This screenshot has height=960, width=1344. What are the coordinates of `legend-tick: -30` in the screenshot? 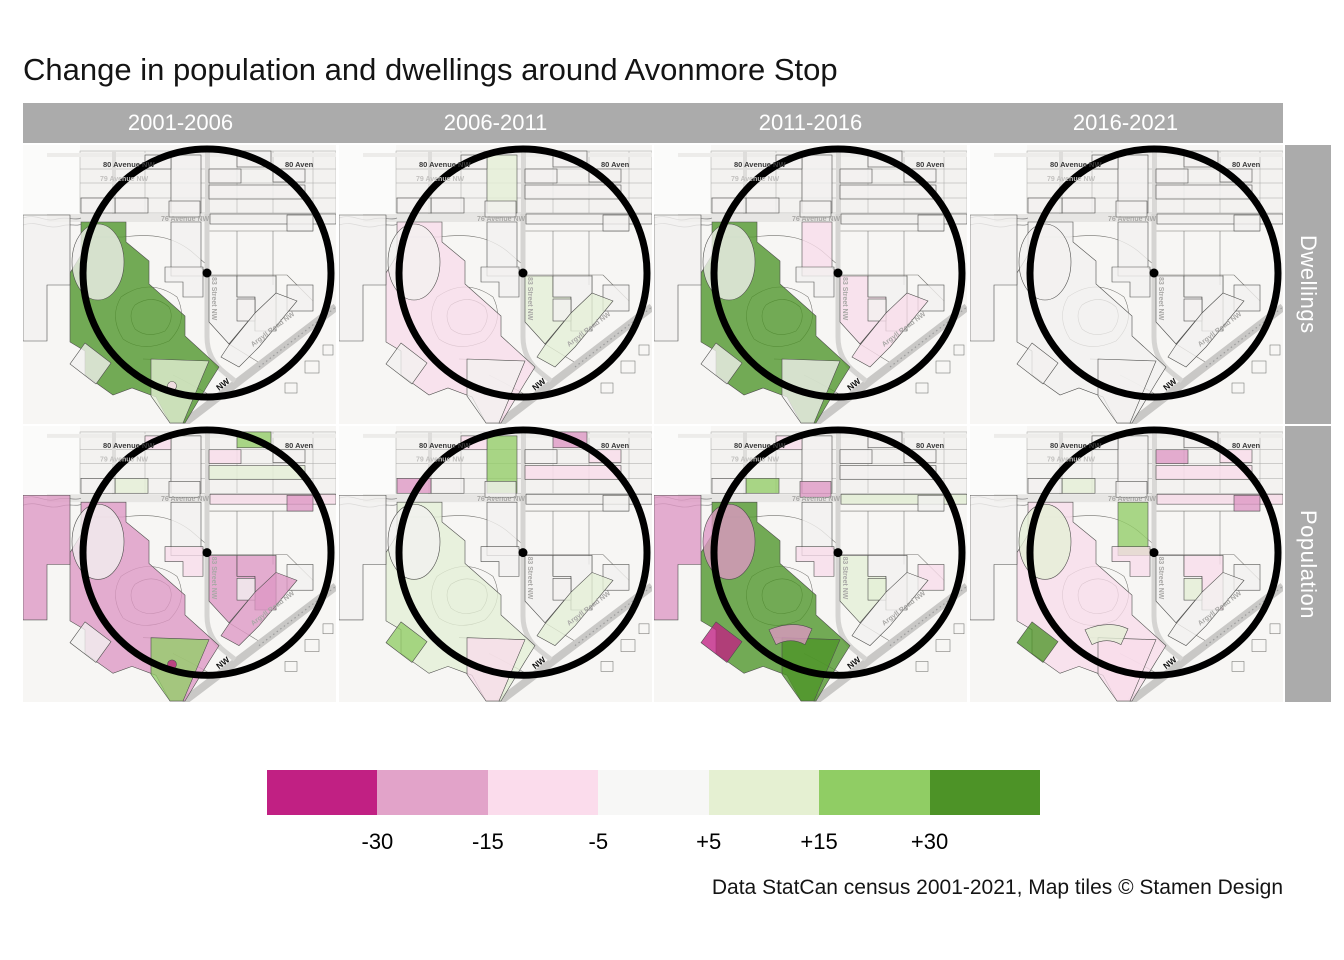 It's located at (377, 841).